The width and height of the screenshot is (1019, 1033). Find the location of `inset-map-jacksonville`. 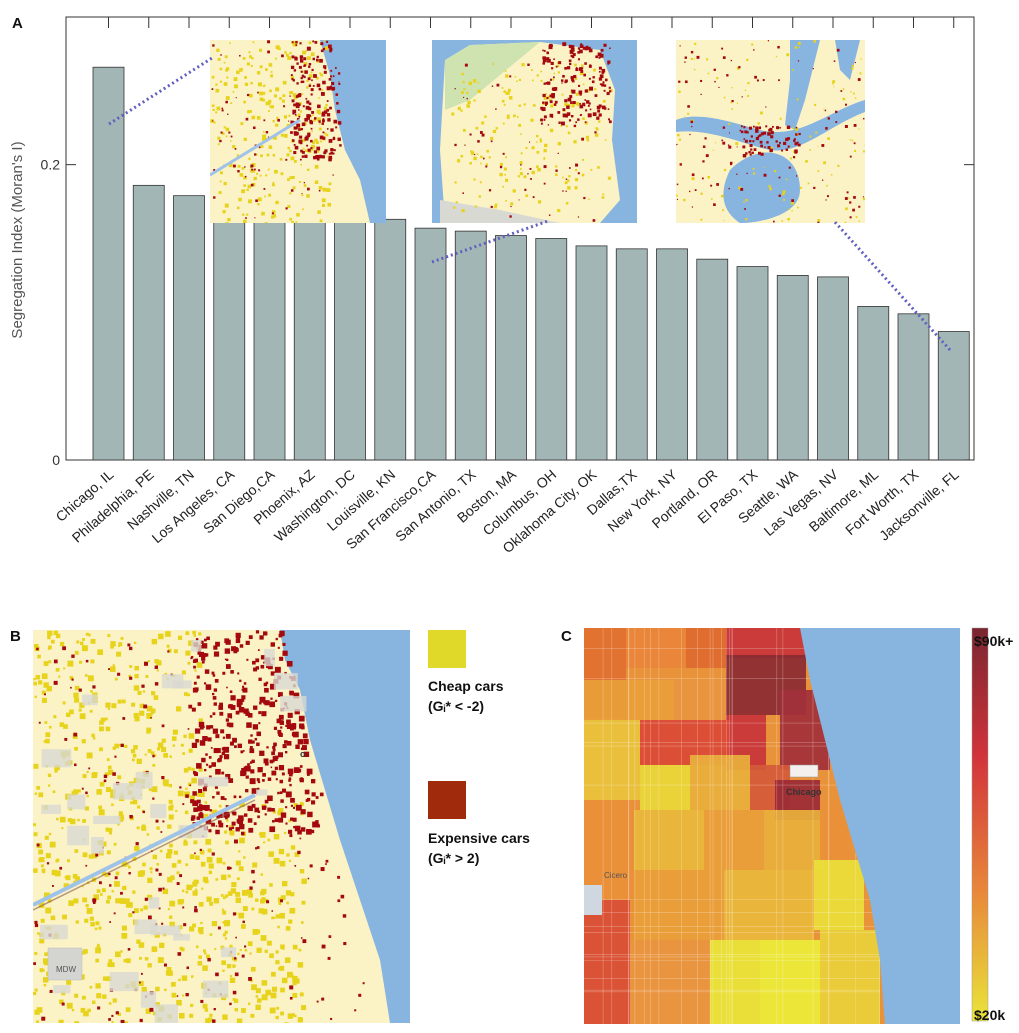

inset-map-jacksonville is located at coordinates (770, 131).